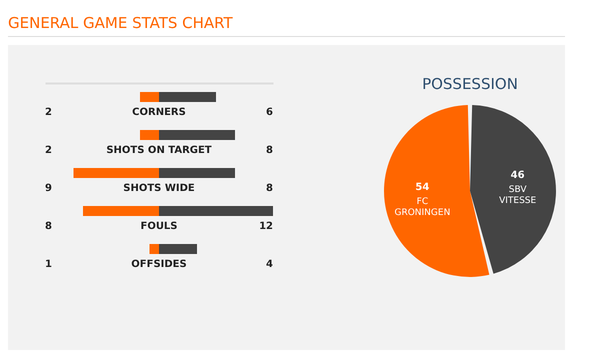 The width and height of the screenshot is (591, 363). I want to click on data-label: 9, so click(48, 188).